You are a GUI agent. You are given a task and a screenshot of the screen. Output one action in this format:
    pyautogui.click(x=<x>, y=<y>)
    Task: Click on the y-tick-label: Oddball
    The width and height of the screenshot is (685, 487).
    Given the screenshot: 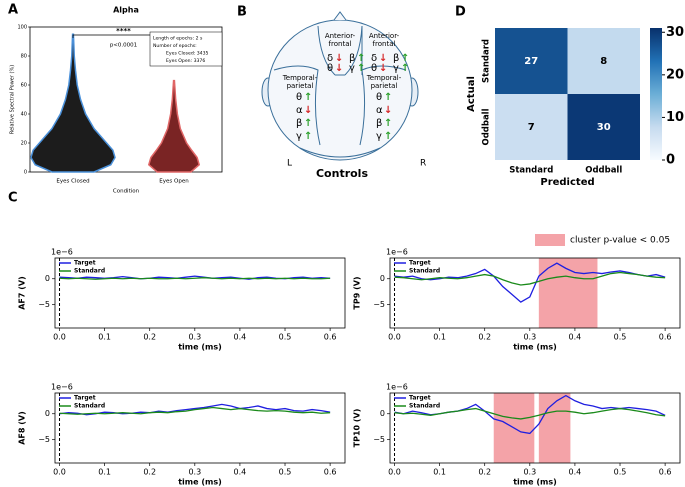 What is the action you would take?
    pyautogui.click(x=487, y=126)
    